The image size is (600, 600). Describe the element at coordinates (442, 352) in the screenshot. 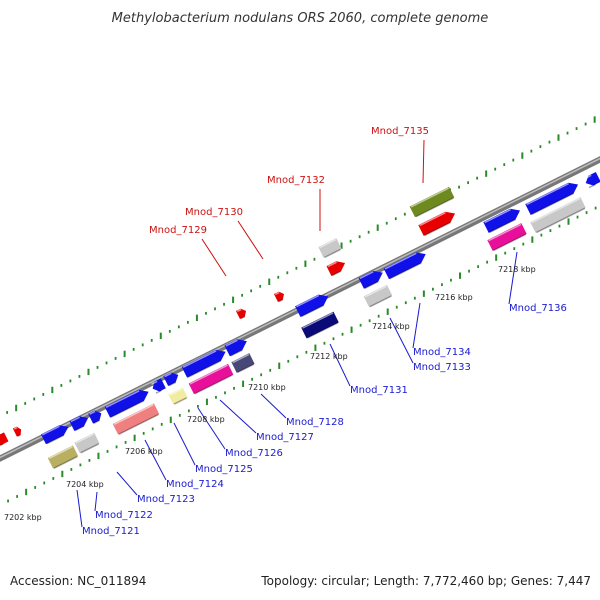

I see `gene-label-mnod-7134: Mnod_7134` at that location.